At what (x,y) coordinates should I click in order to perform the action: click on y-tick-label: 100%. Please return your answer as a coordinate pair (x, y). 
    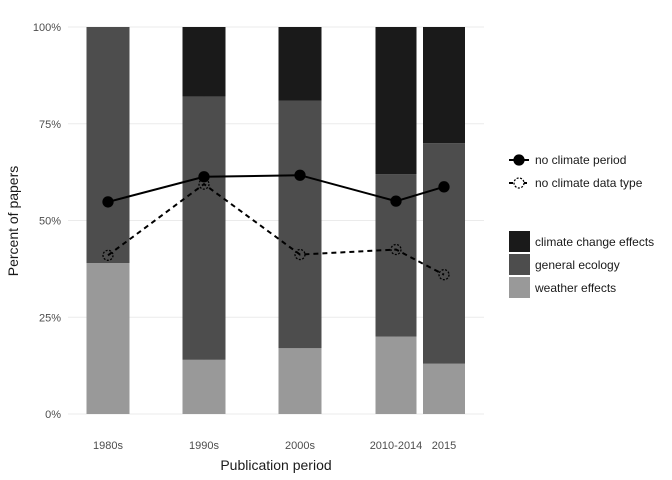
    Looking at the image, I should click on (47, 28).